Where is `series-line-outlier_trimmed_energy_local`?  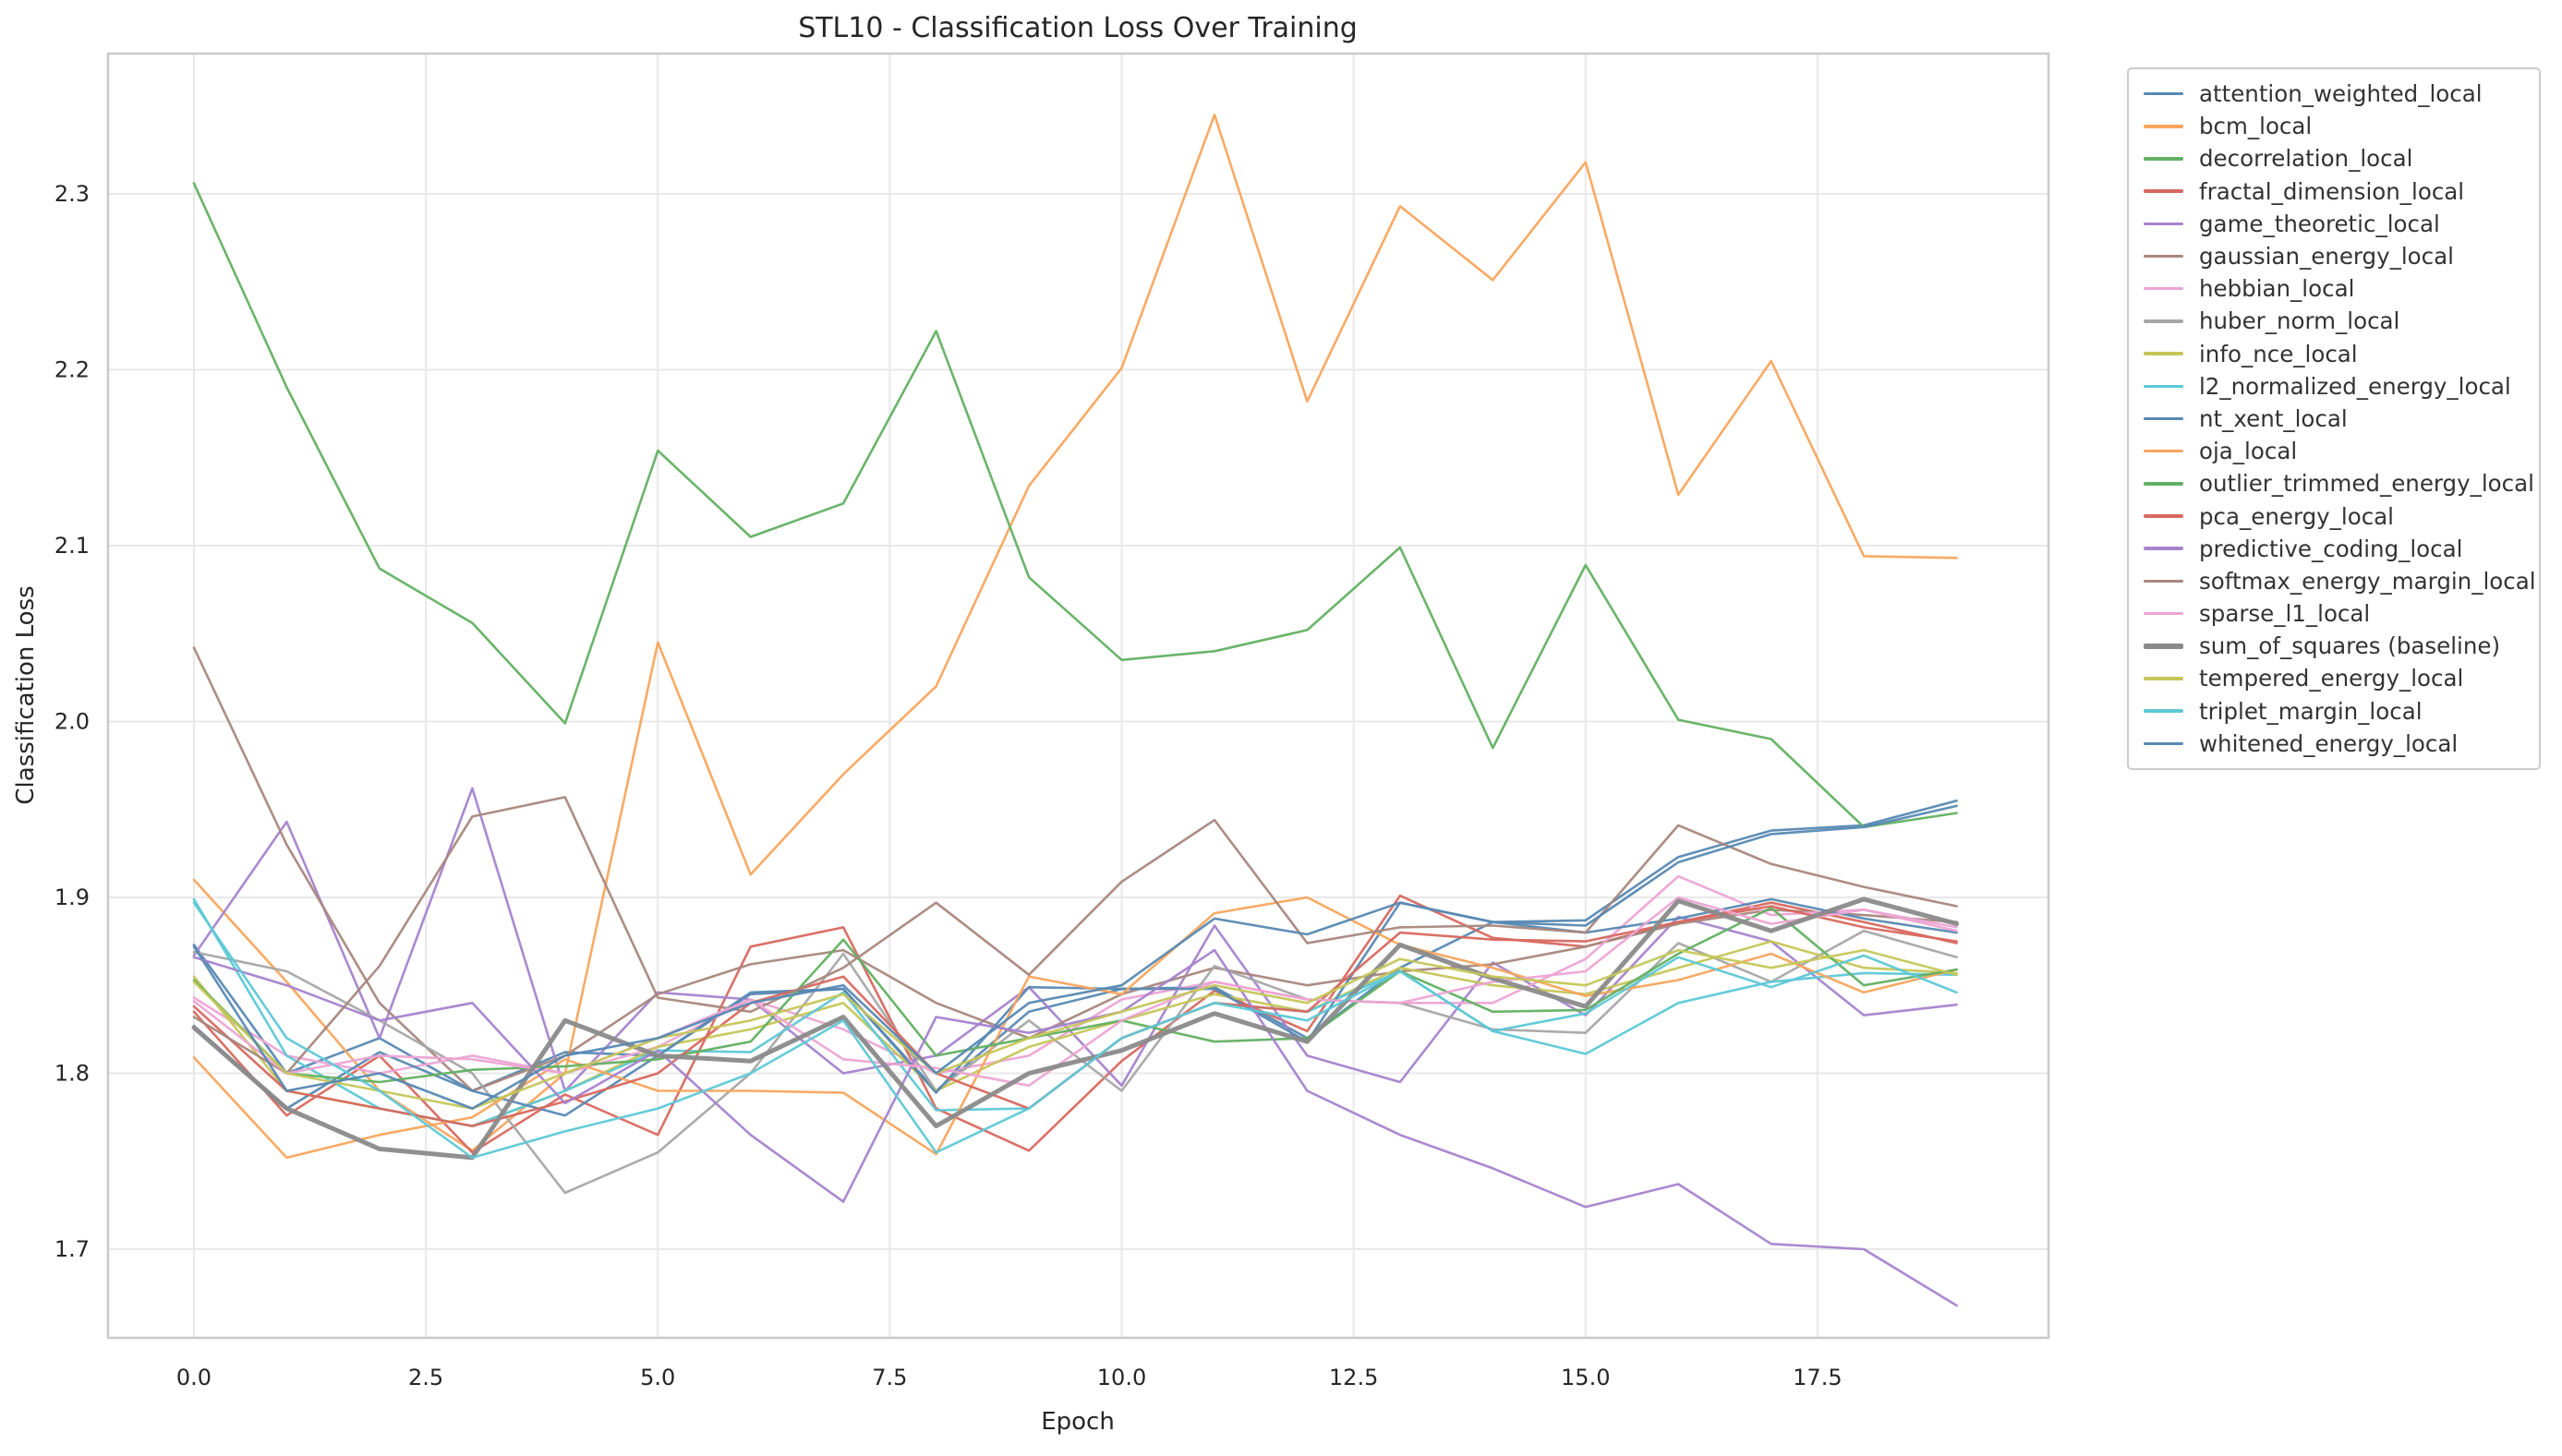 series-line-outlier_trimmed_energy_local is located at coordinates (1075, 995).